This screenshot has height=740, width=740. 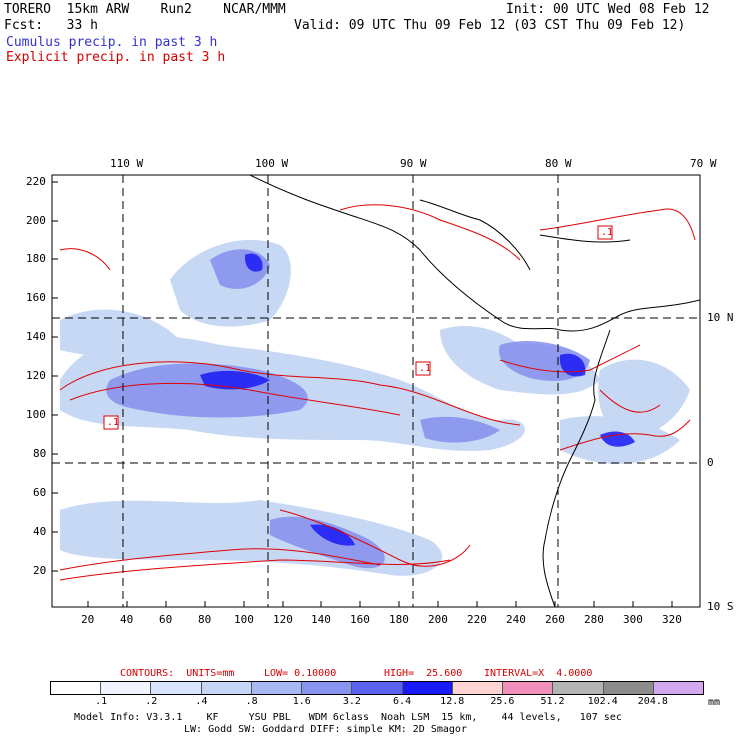 What do you see at coordinates (594, 619) in the screenshot?
I see `x-tick-label: 280` at bounding box center [594, 619].